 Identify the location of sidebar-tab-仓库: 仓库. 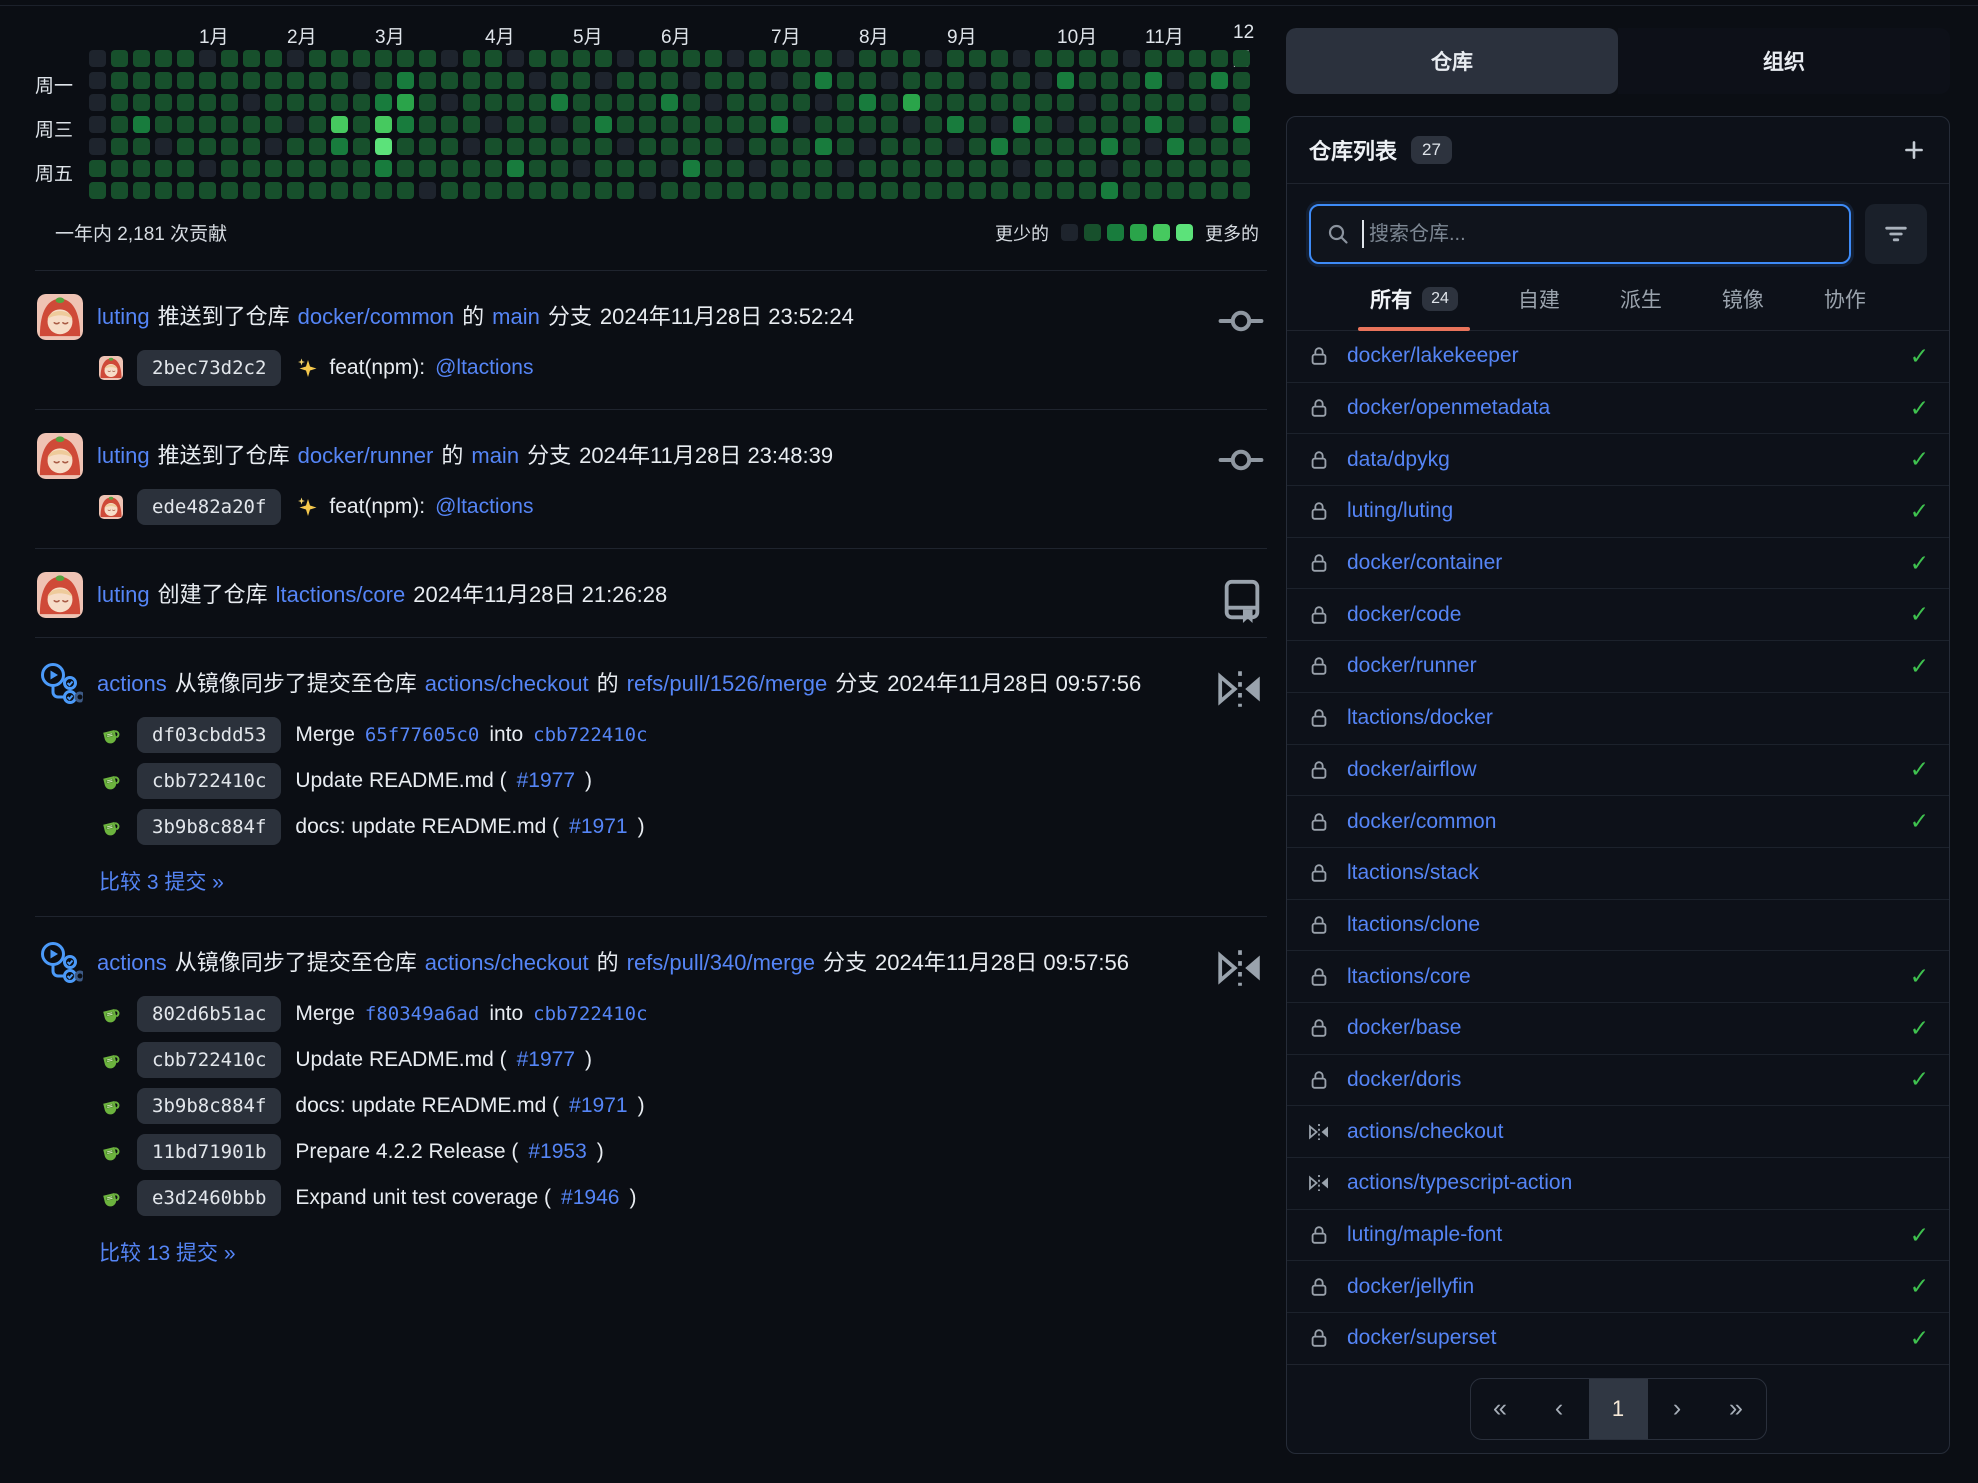
(1452, 61).